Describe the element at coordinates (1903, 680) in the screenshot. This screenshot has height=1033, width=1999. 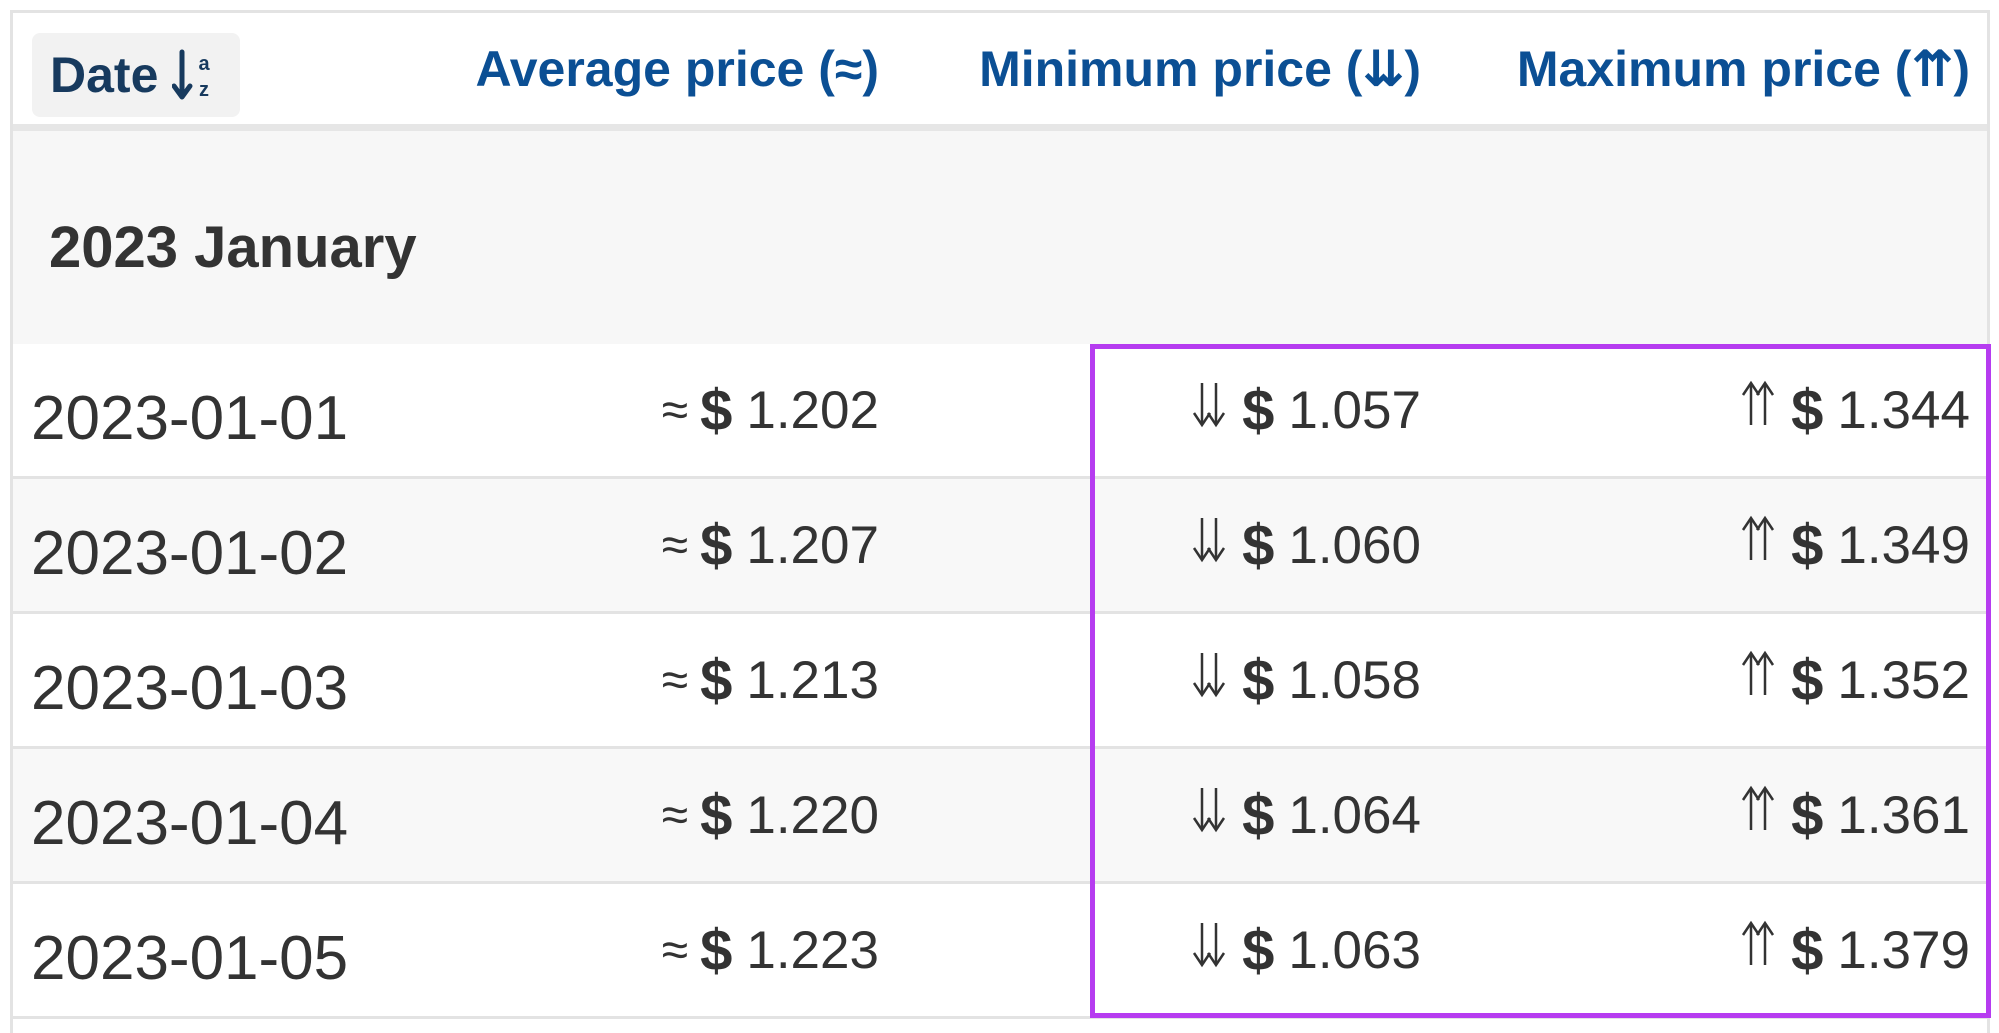
I see `maximum-price-value: 1.352` at that location.